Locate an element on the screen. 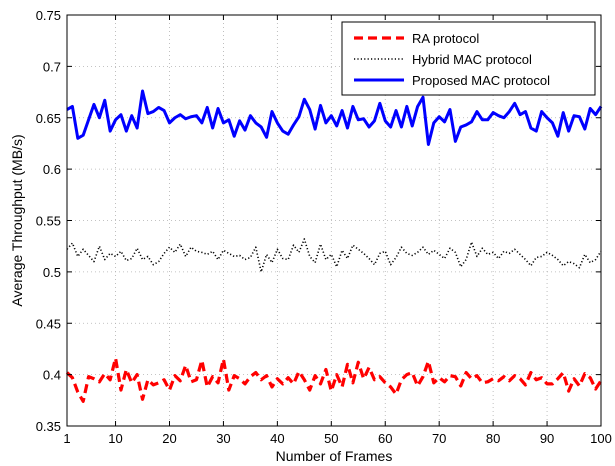  y-tick-label: 0.4 is located at coordinates (52, 375).